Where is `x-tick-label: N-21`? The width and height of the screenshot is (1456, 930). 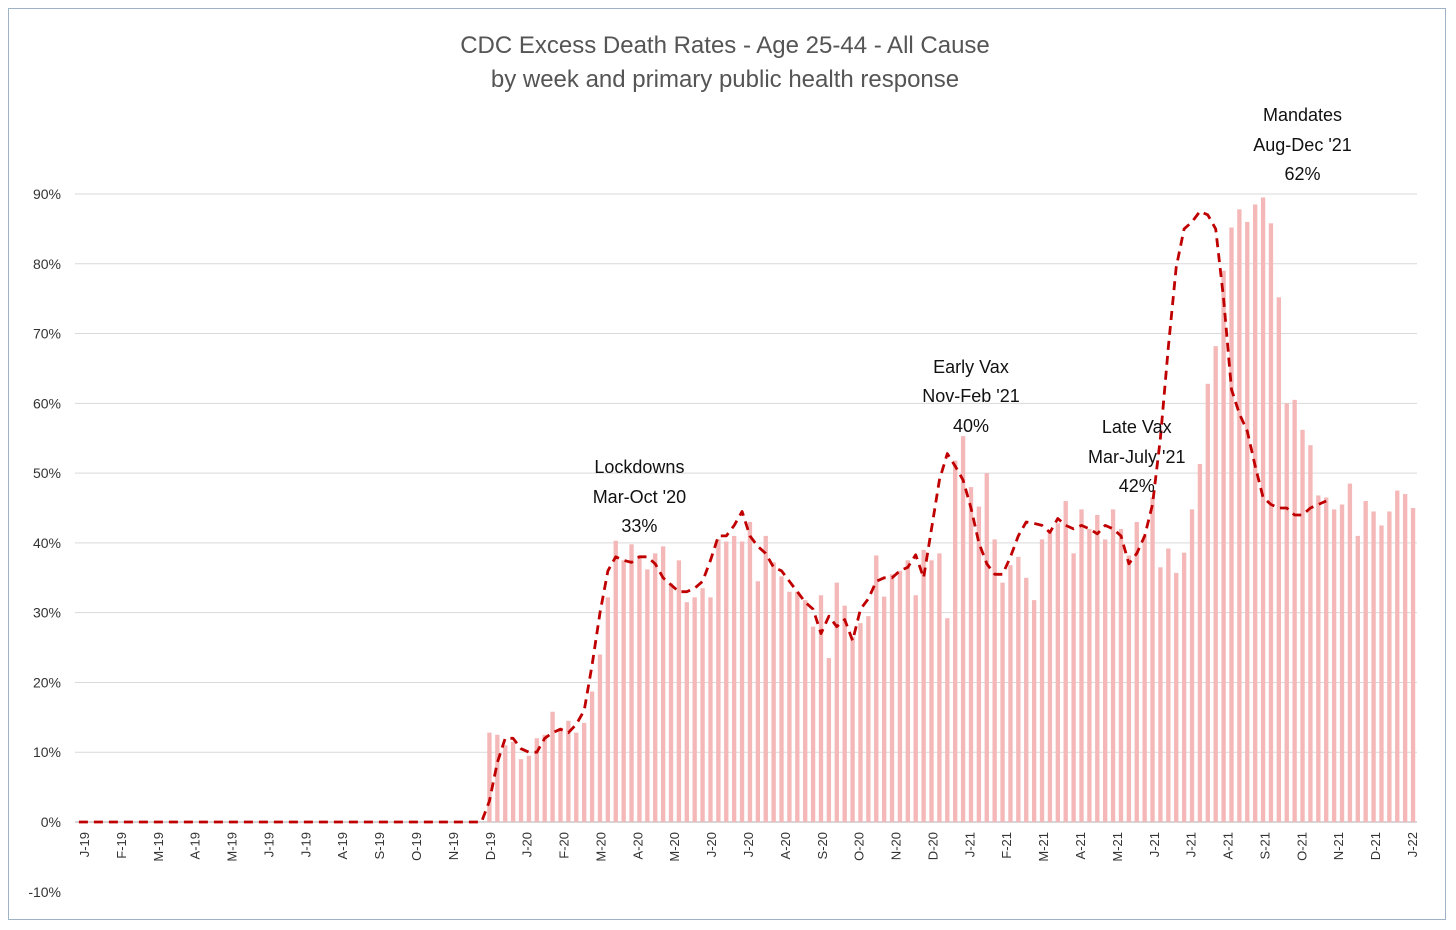 x-tick-label: N-21 is located at coordinates (1338, 846).